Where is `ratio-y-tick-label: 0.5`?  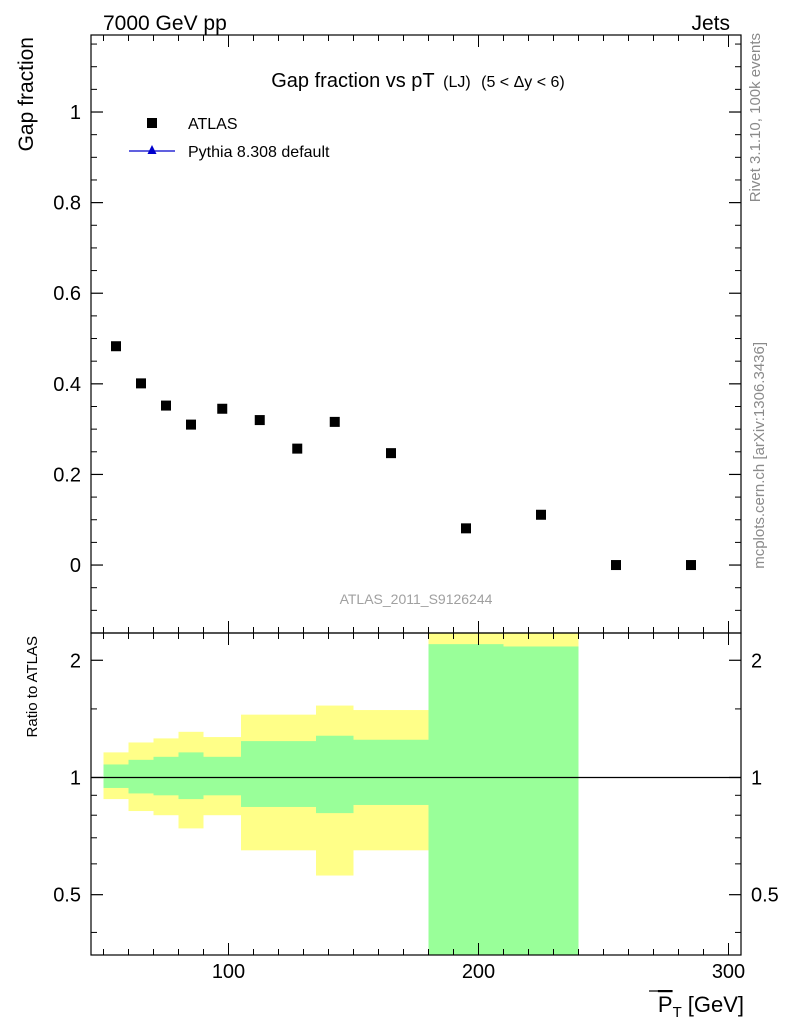 ratio-y-tick-label: 0.5 is located at coordinates (67, 896).